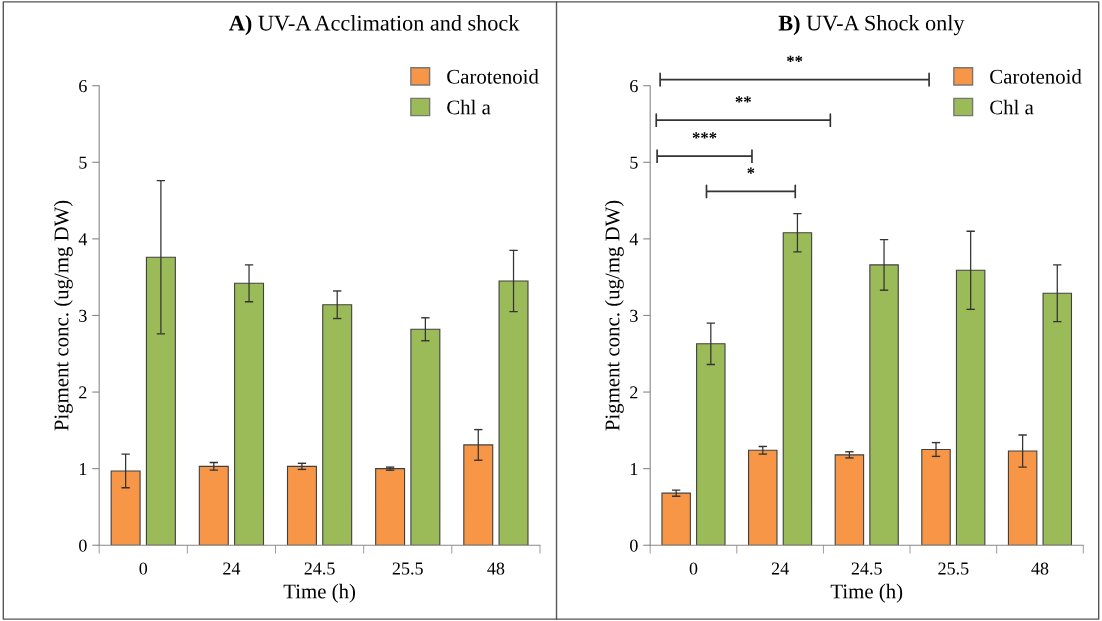  What do you see at coordinates (374, 25) in the screenshot?
I see `chart-title: A) UV-A Acclimation and shock` at bounding box center [374, 25].